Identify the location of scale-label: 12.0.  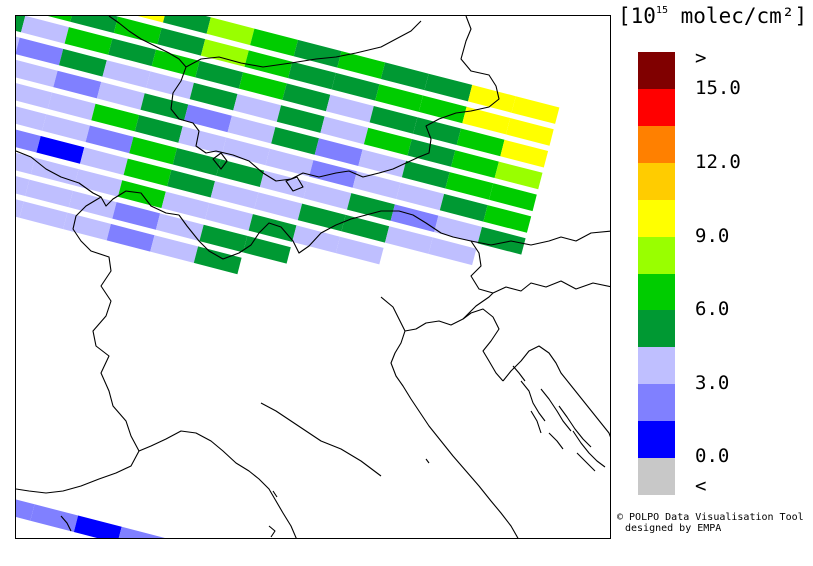
(718, 162).